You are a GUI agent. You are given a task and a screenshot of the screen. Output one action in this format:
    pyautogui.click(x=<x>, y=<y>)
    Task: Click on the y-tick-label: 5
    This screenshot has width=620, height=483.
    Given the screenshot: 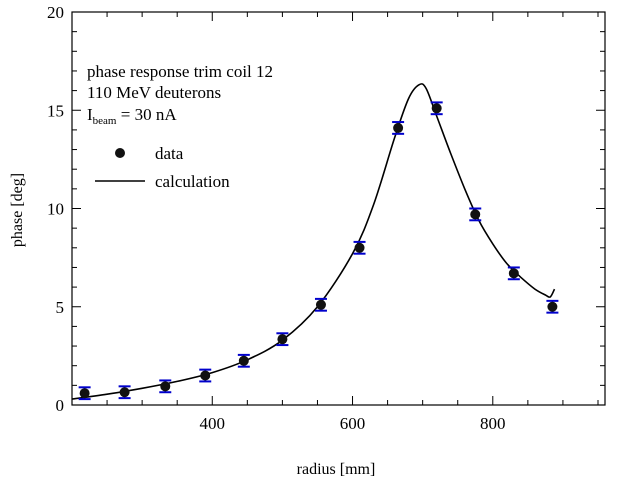 What is the action you would take?
    pyautogui.click(x=60, y=307)
    